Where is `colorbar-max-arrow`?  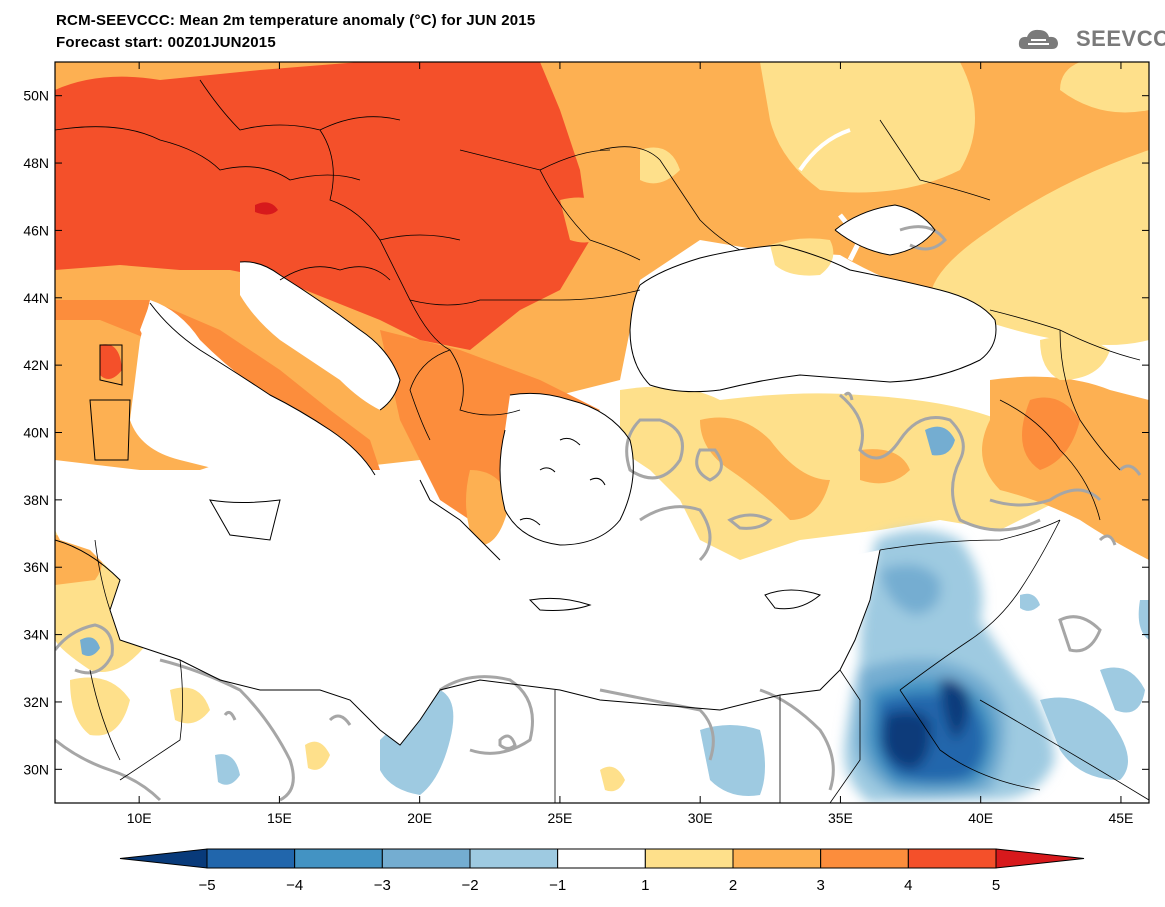
colorbar-max-arrow is located at coordinates (1040, 858).